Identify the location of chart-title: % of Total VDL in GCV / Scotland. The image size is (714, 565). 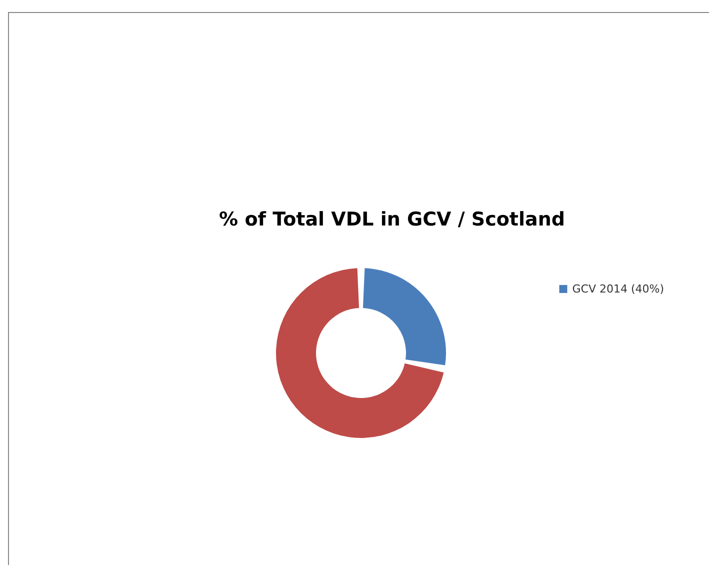
(392, 219).